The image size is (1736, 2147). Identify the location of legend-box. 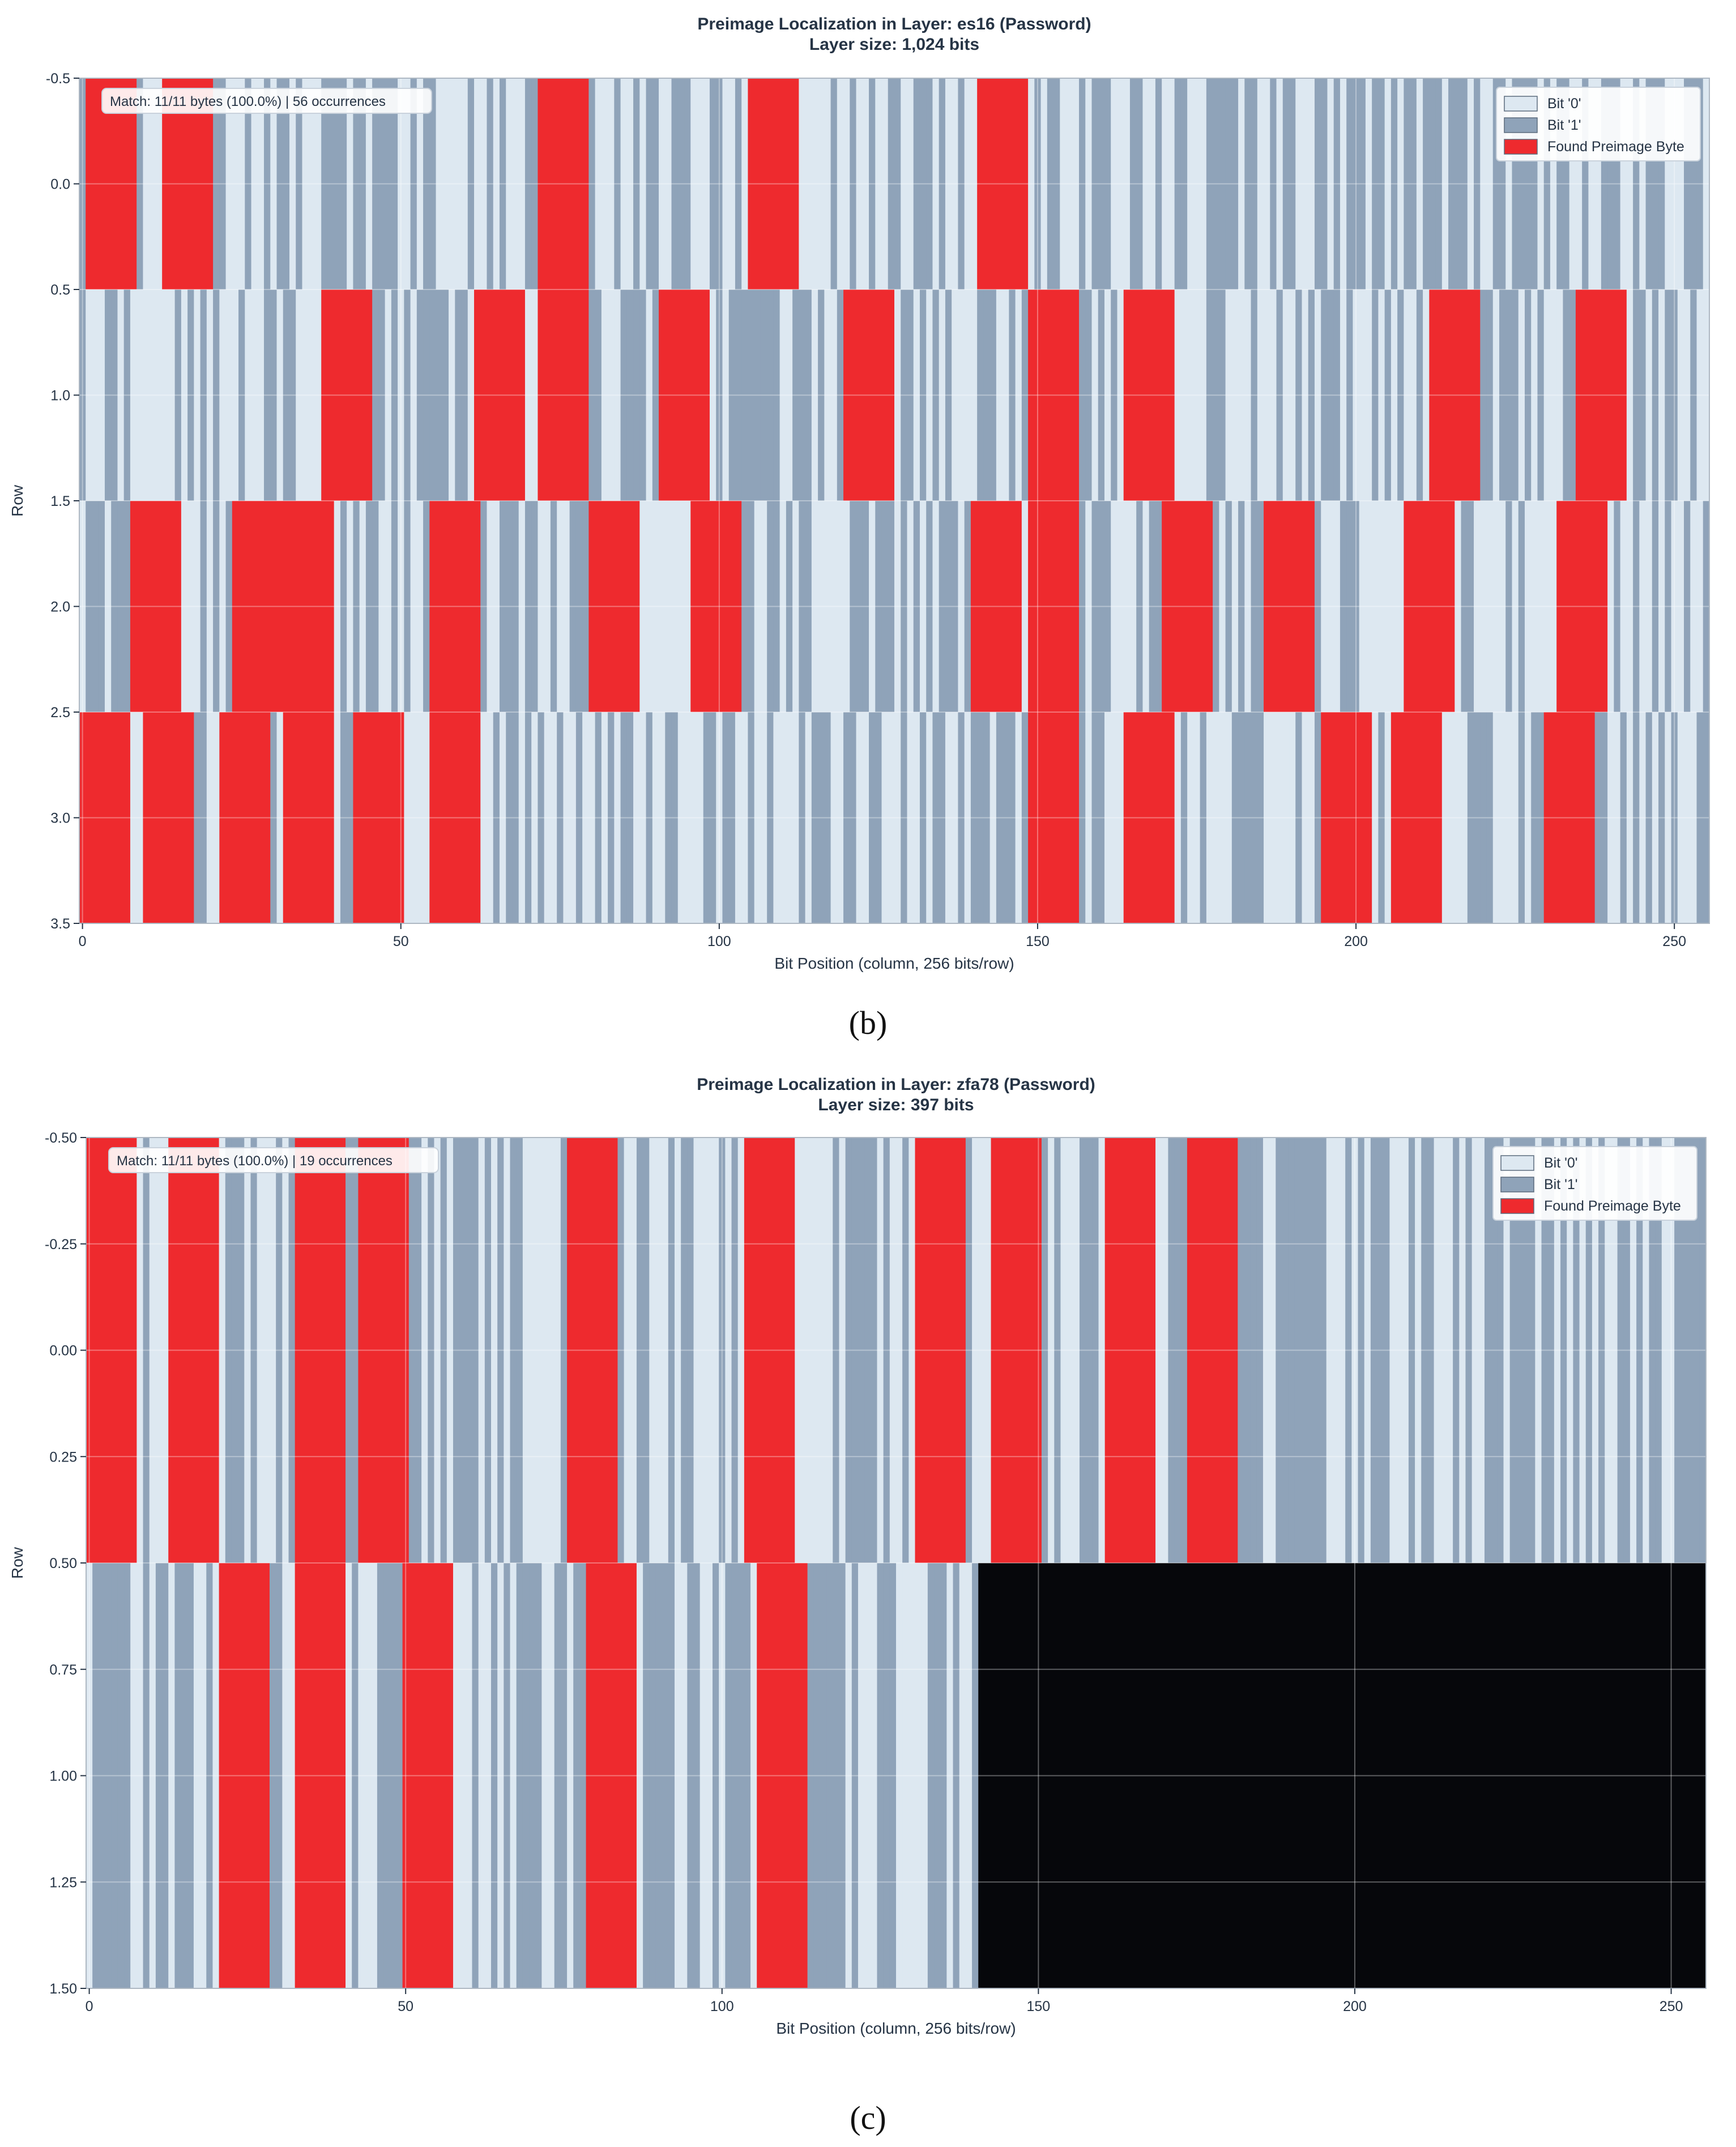
(1594, 1184).